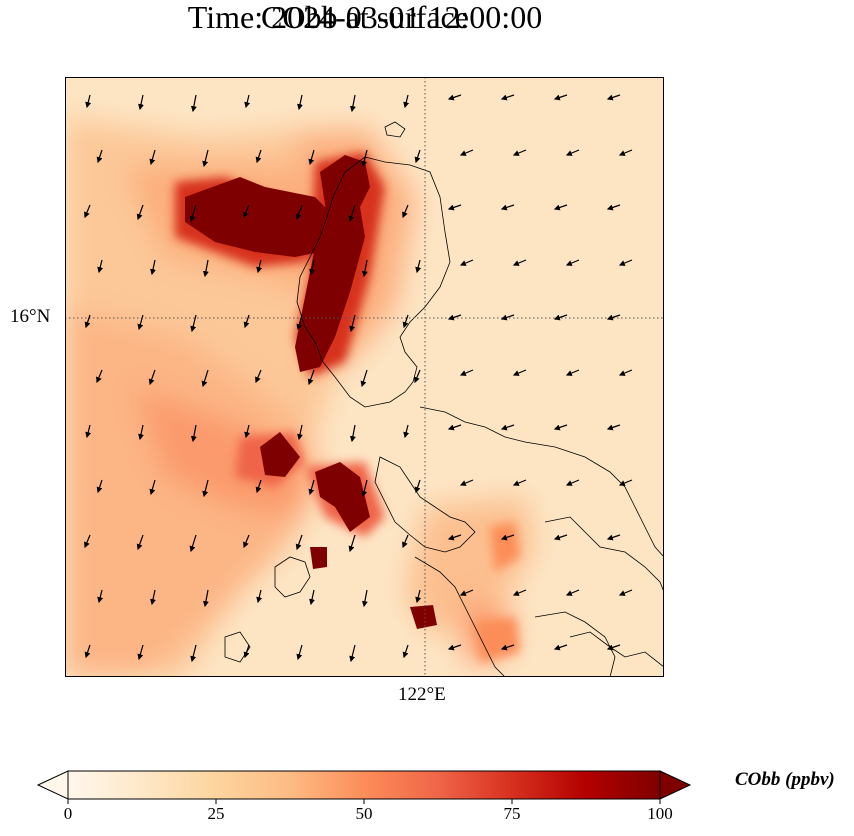 Image resolution: width=854 pixels, height=836 pixels. What do you see at coordinates (30, 316) in the screenshot?
I see `lat-tick-label: 16°N` at bounding box center [30, 316].